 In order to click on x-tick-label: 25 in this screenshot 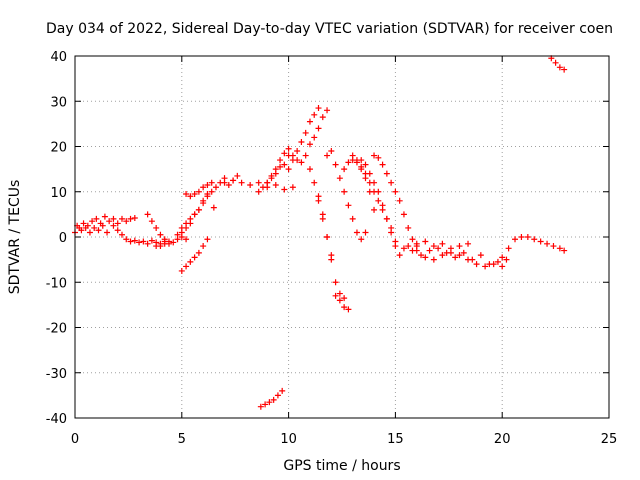, I will do `click(609, 439)`.